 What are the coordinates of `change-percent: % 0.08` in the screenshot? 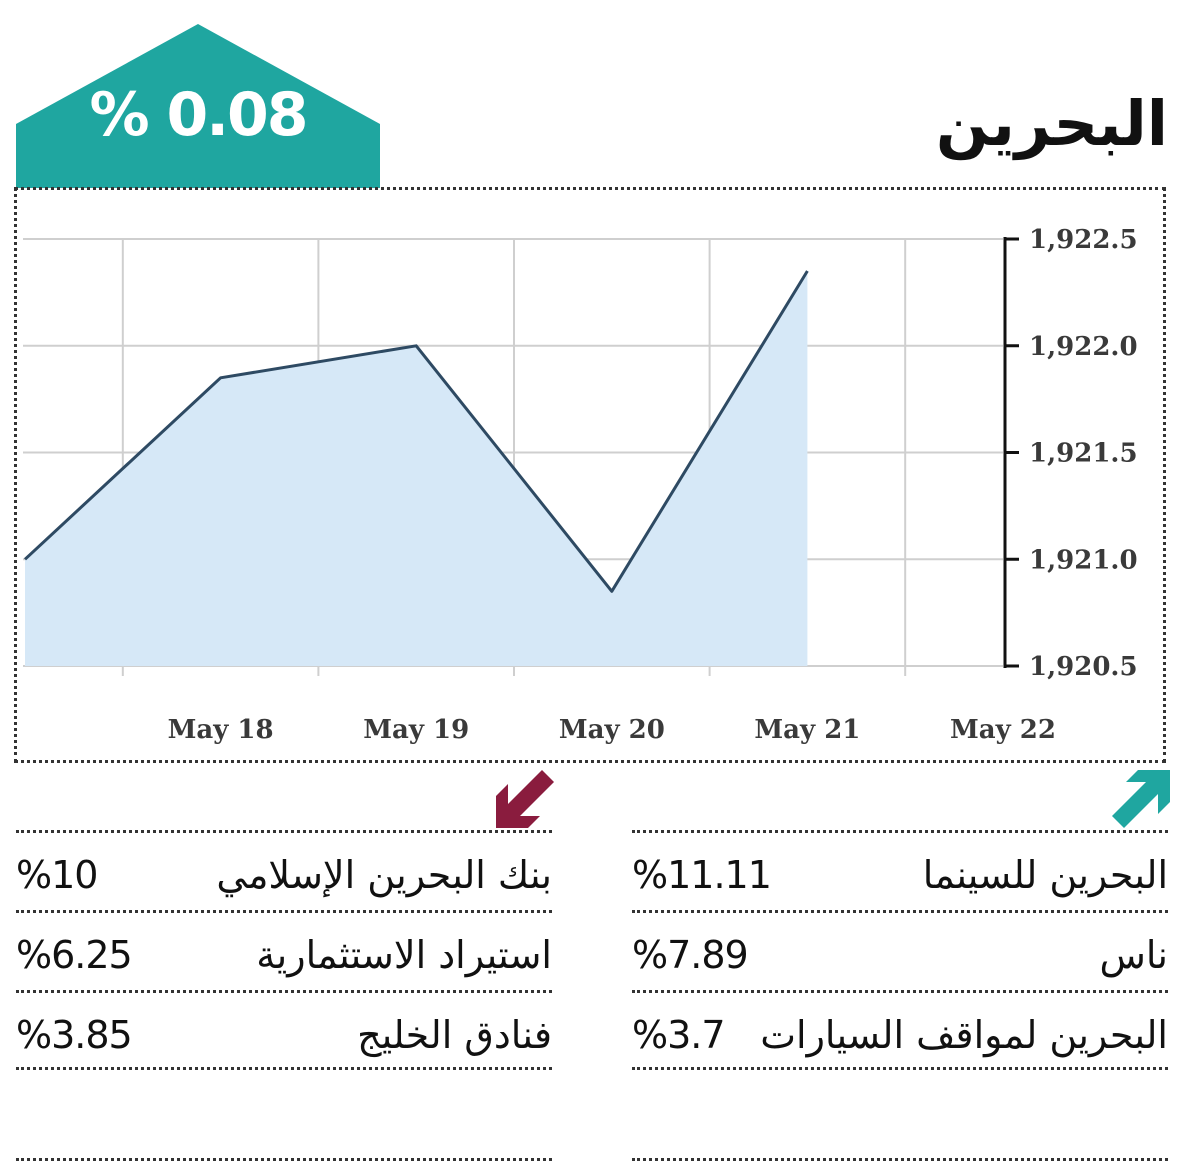 It's located at (198, 115).